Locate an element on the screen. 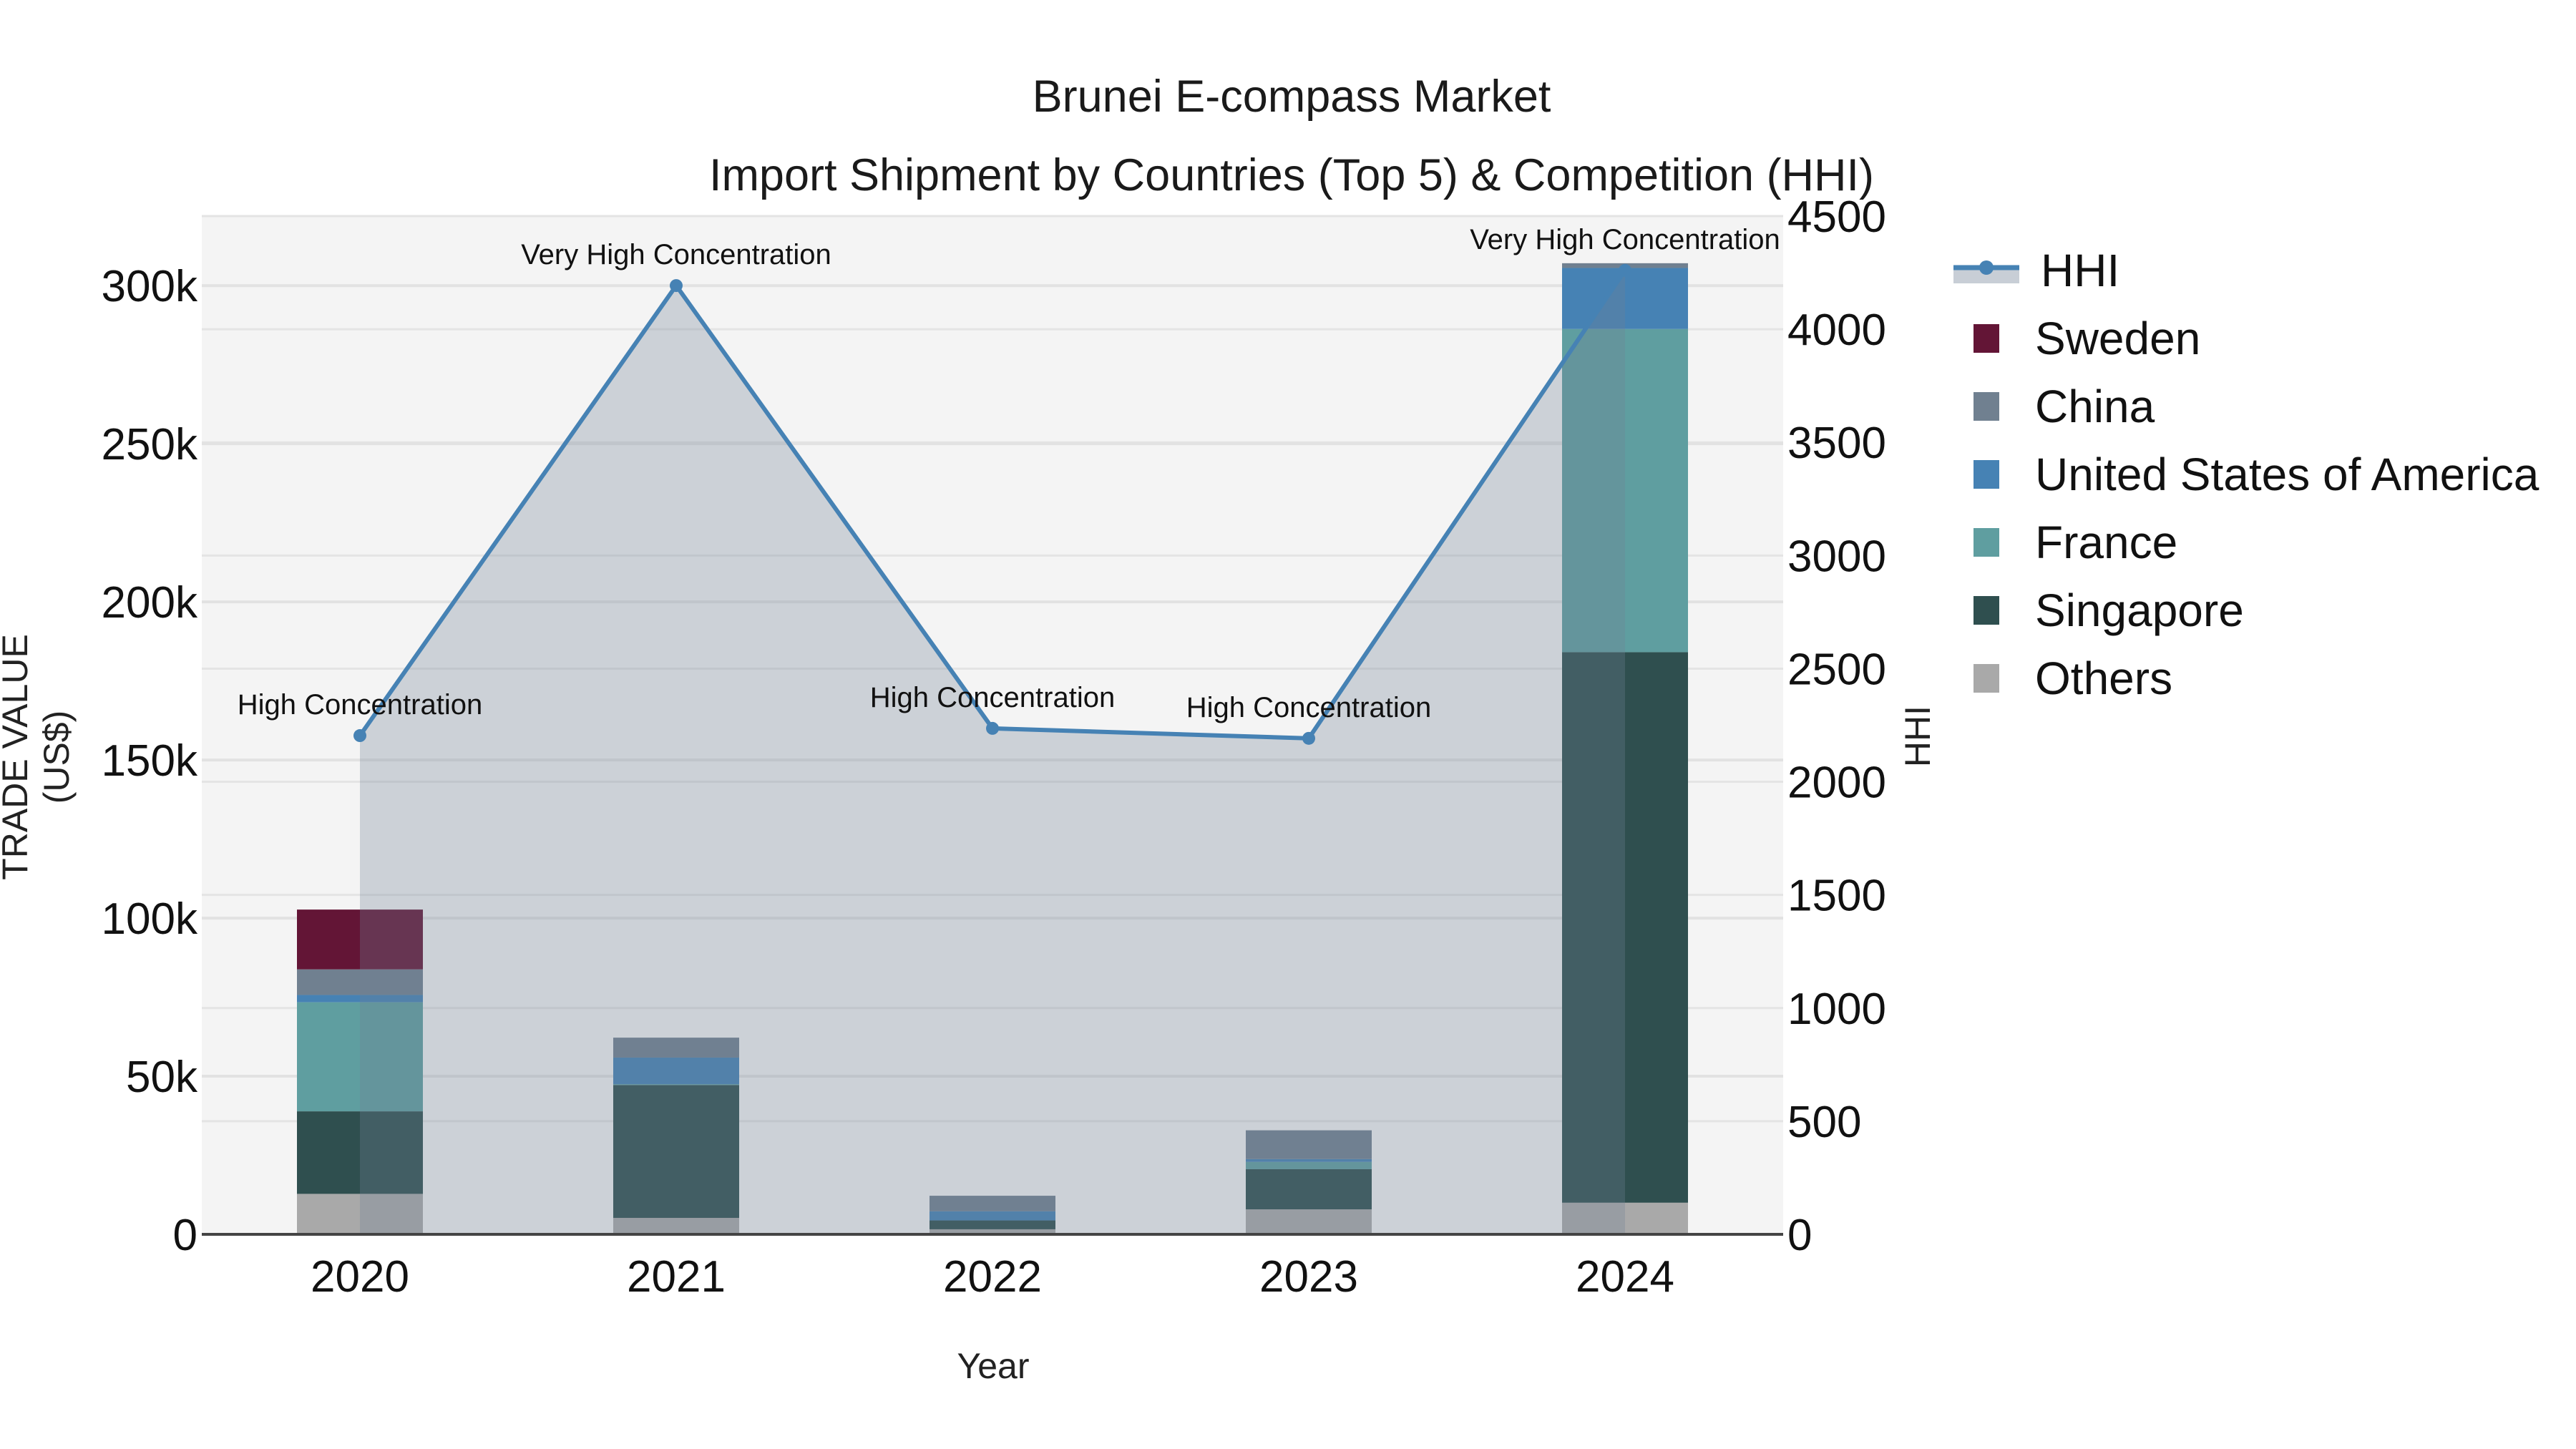 This screenshot has width=2576, height=1449. legend-label: United States of America is located at coordinates (2287, 474).